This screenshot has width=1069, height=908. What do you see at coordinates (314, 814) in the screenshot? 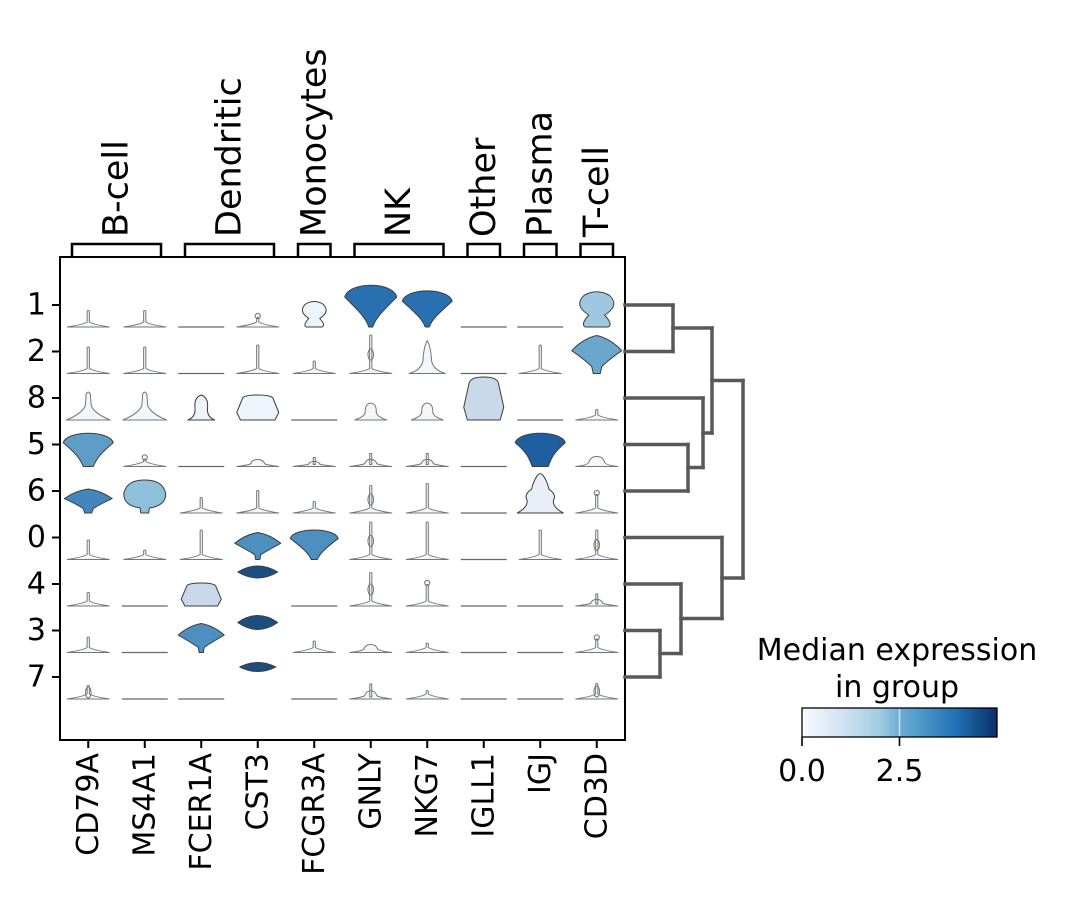
I see `gene-label-FCGR3A: FCGR3A` at bounding box center [314, 814].